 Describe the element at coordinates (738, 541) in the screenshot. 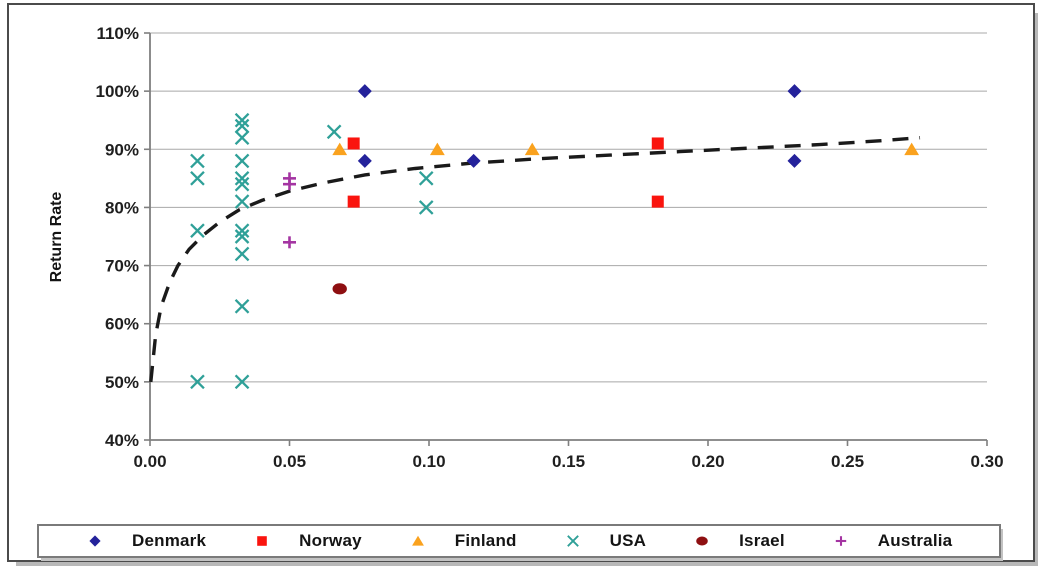

I see `legend-item-israel: Israel` at that location.